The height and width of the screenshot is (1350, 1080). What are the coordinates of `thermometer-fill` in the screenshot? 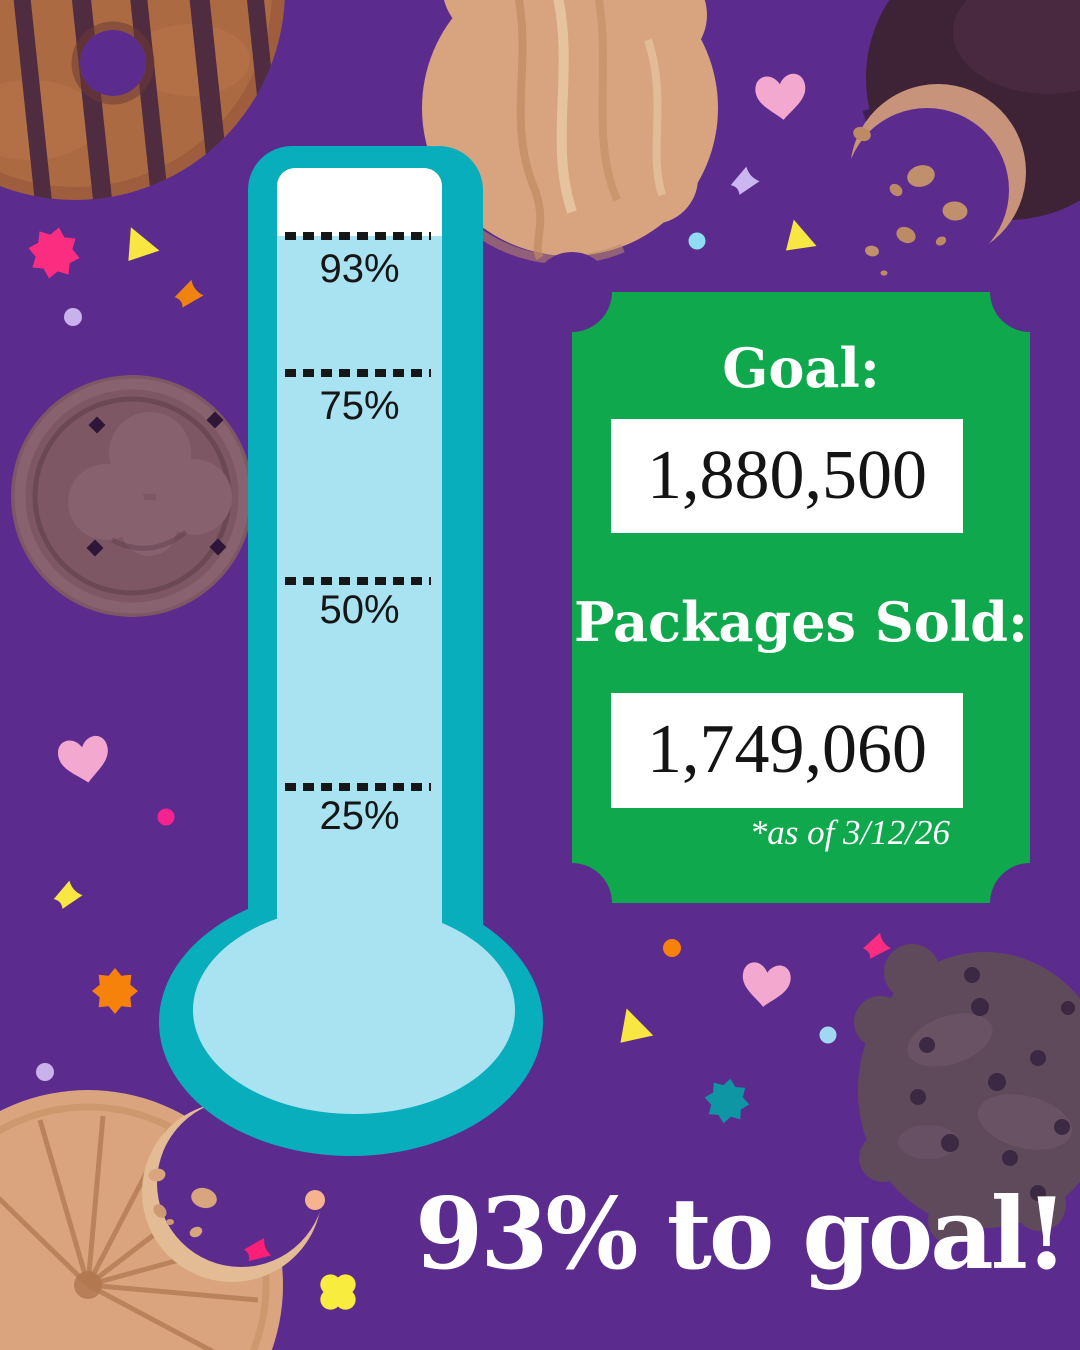 It's located at (359, 597).